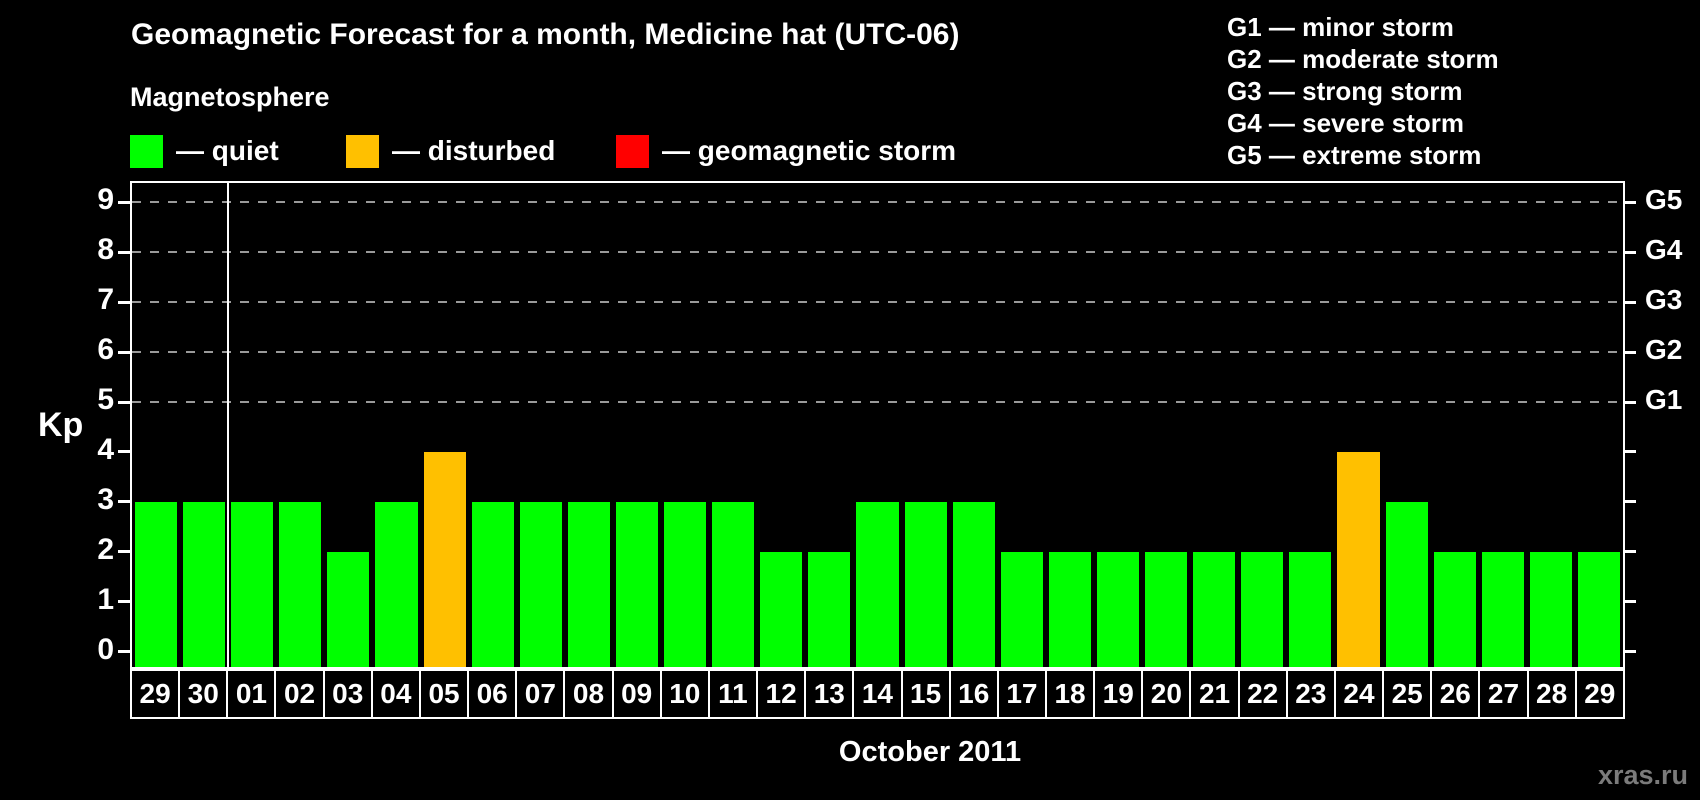 This screenshot has width=1700, height=800. What do you see at coordinates (1553, 694) in the screenshot?
I see `date-cell-28: 28` at bounding box center [1553, 694].